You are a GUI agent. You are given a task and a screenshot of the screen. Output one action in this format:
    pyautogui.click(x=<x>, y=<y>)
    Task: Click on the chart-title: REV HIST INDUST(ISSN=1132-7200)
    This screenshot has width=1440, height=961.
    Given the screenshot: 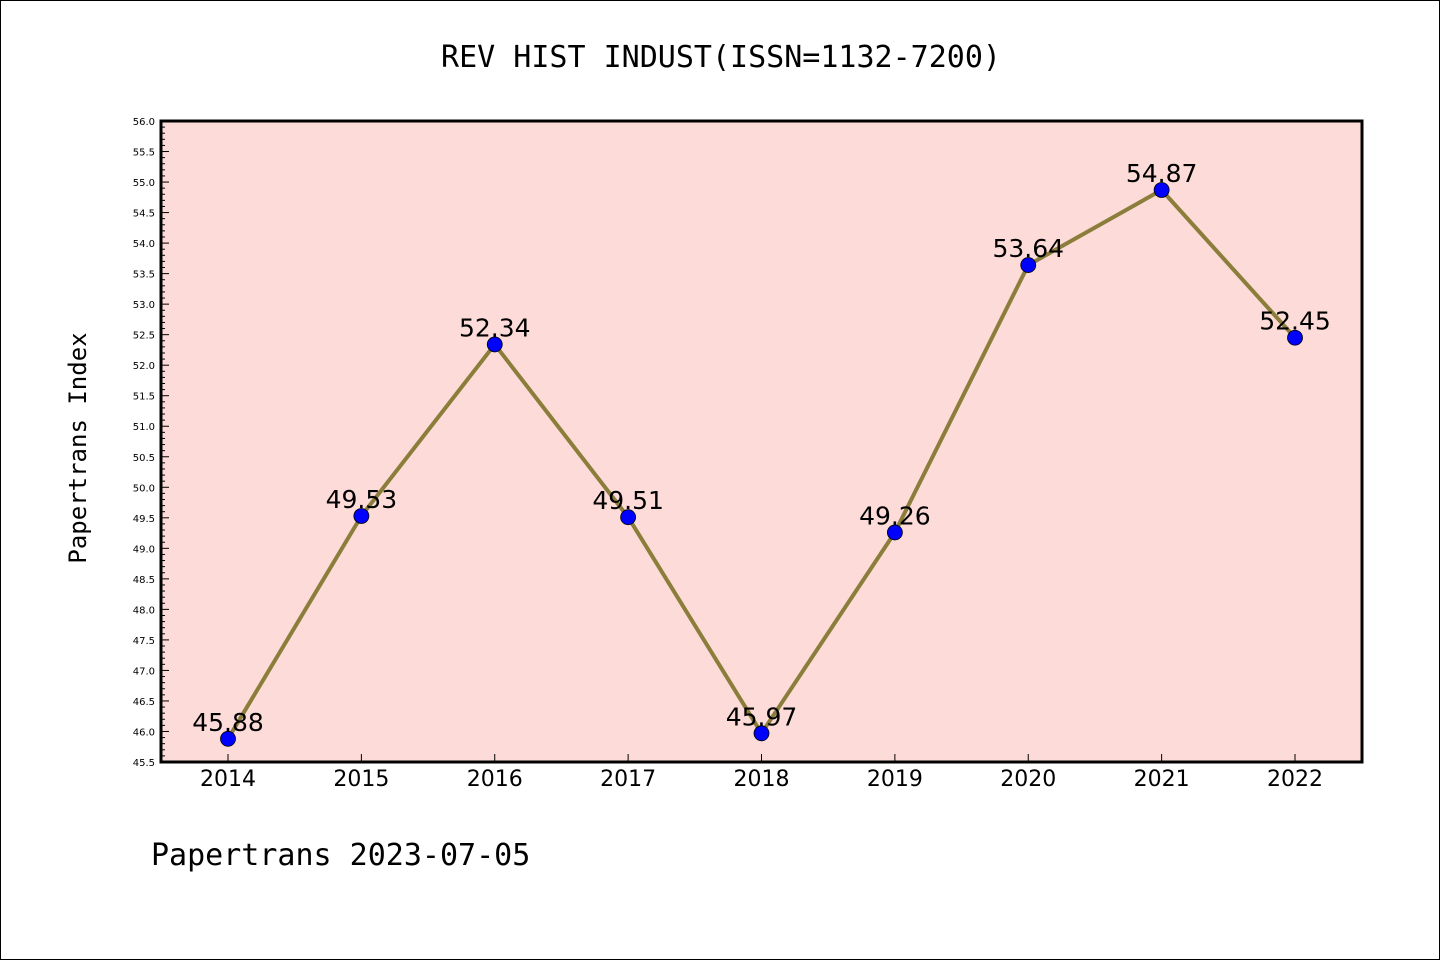 What is the action you would take?
    pyautogui.click(x=721, y=57)
    